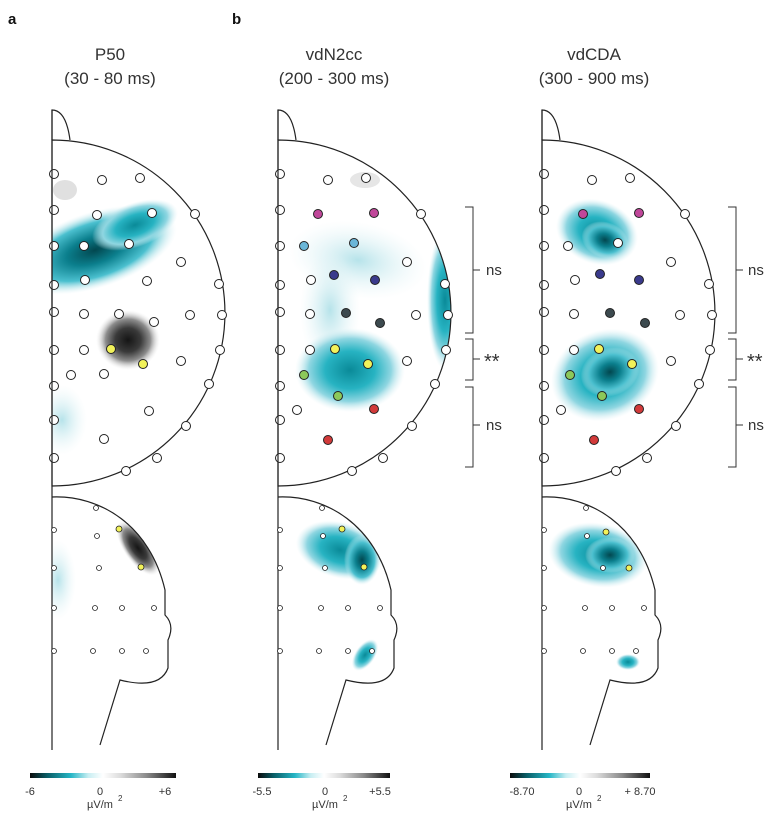 The width and height of the screenshot is (765, 814). I want to click on topomap-vdcda-top, so click(628, 298).